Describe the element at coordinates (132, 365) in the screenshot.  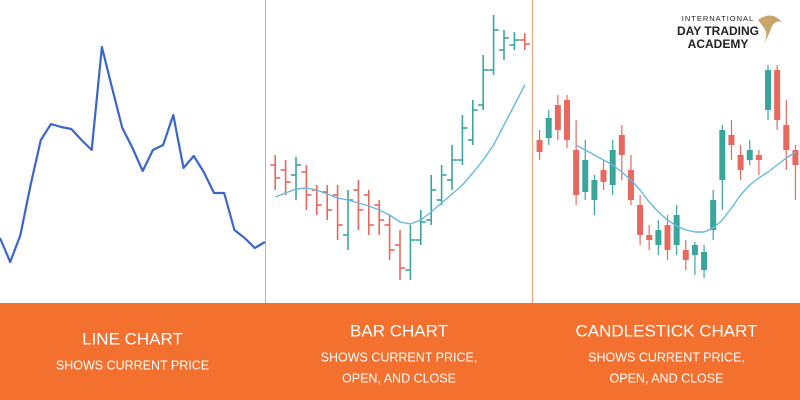
I see `chart-subtitle: SHOWS CURRENT PRICE` at that location.